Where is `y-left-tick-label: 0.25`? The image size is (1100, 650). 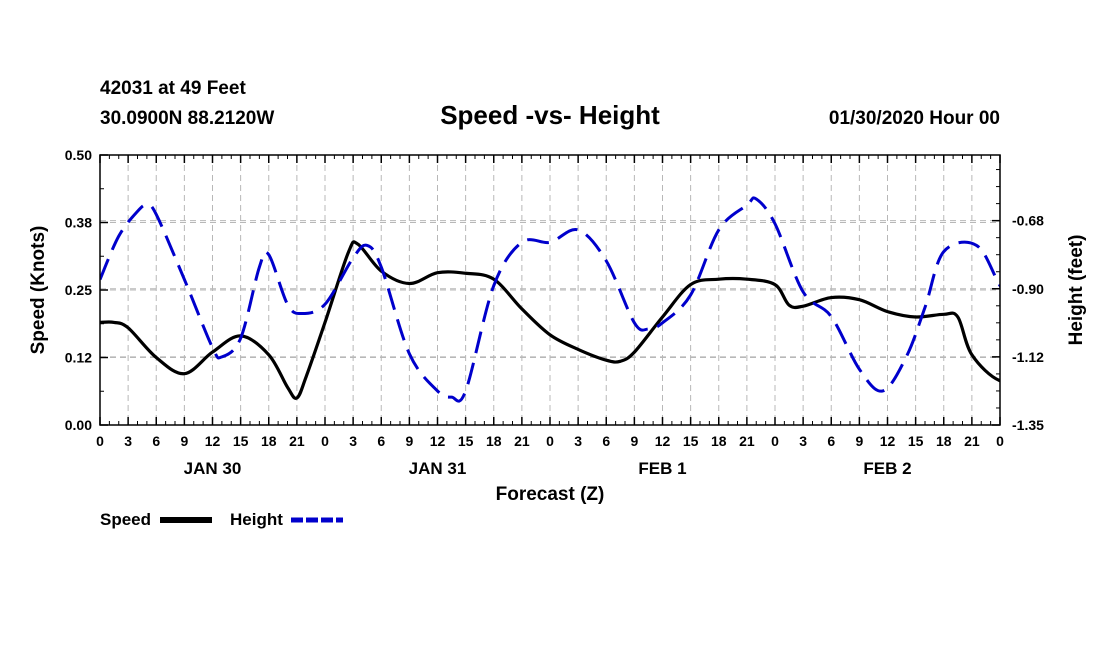
y-left-tick-label: 0.25 is located at coordinates (78, 290).